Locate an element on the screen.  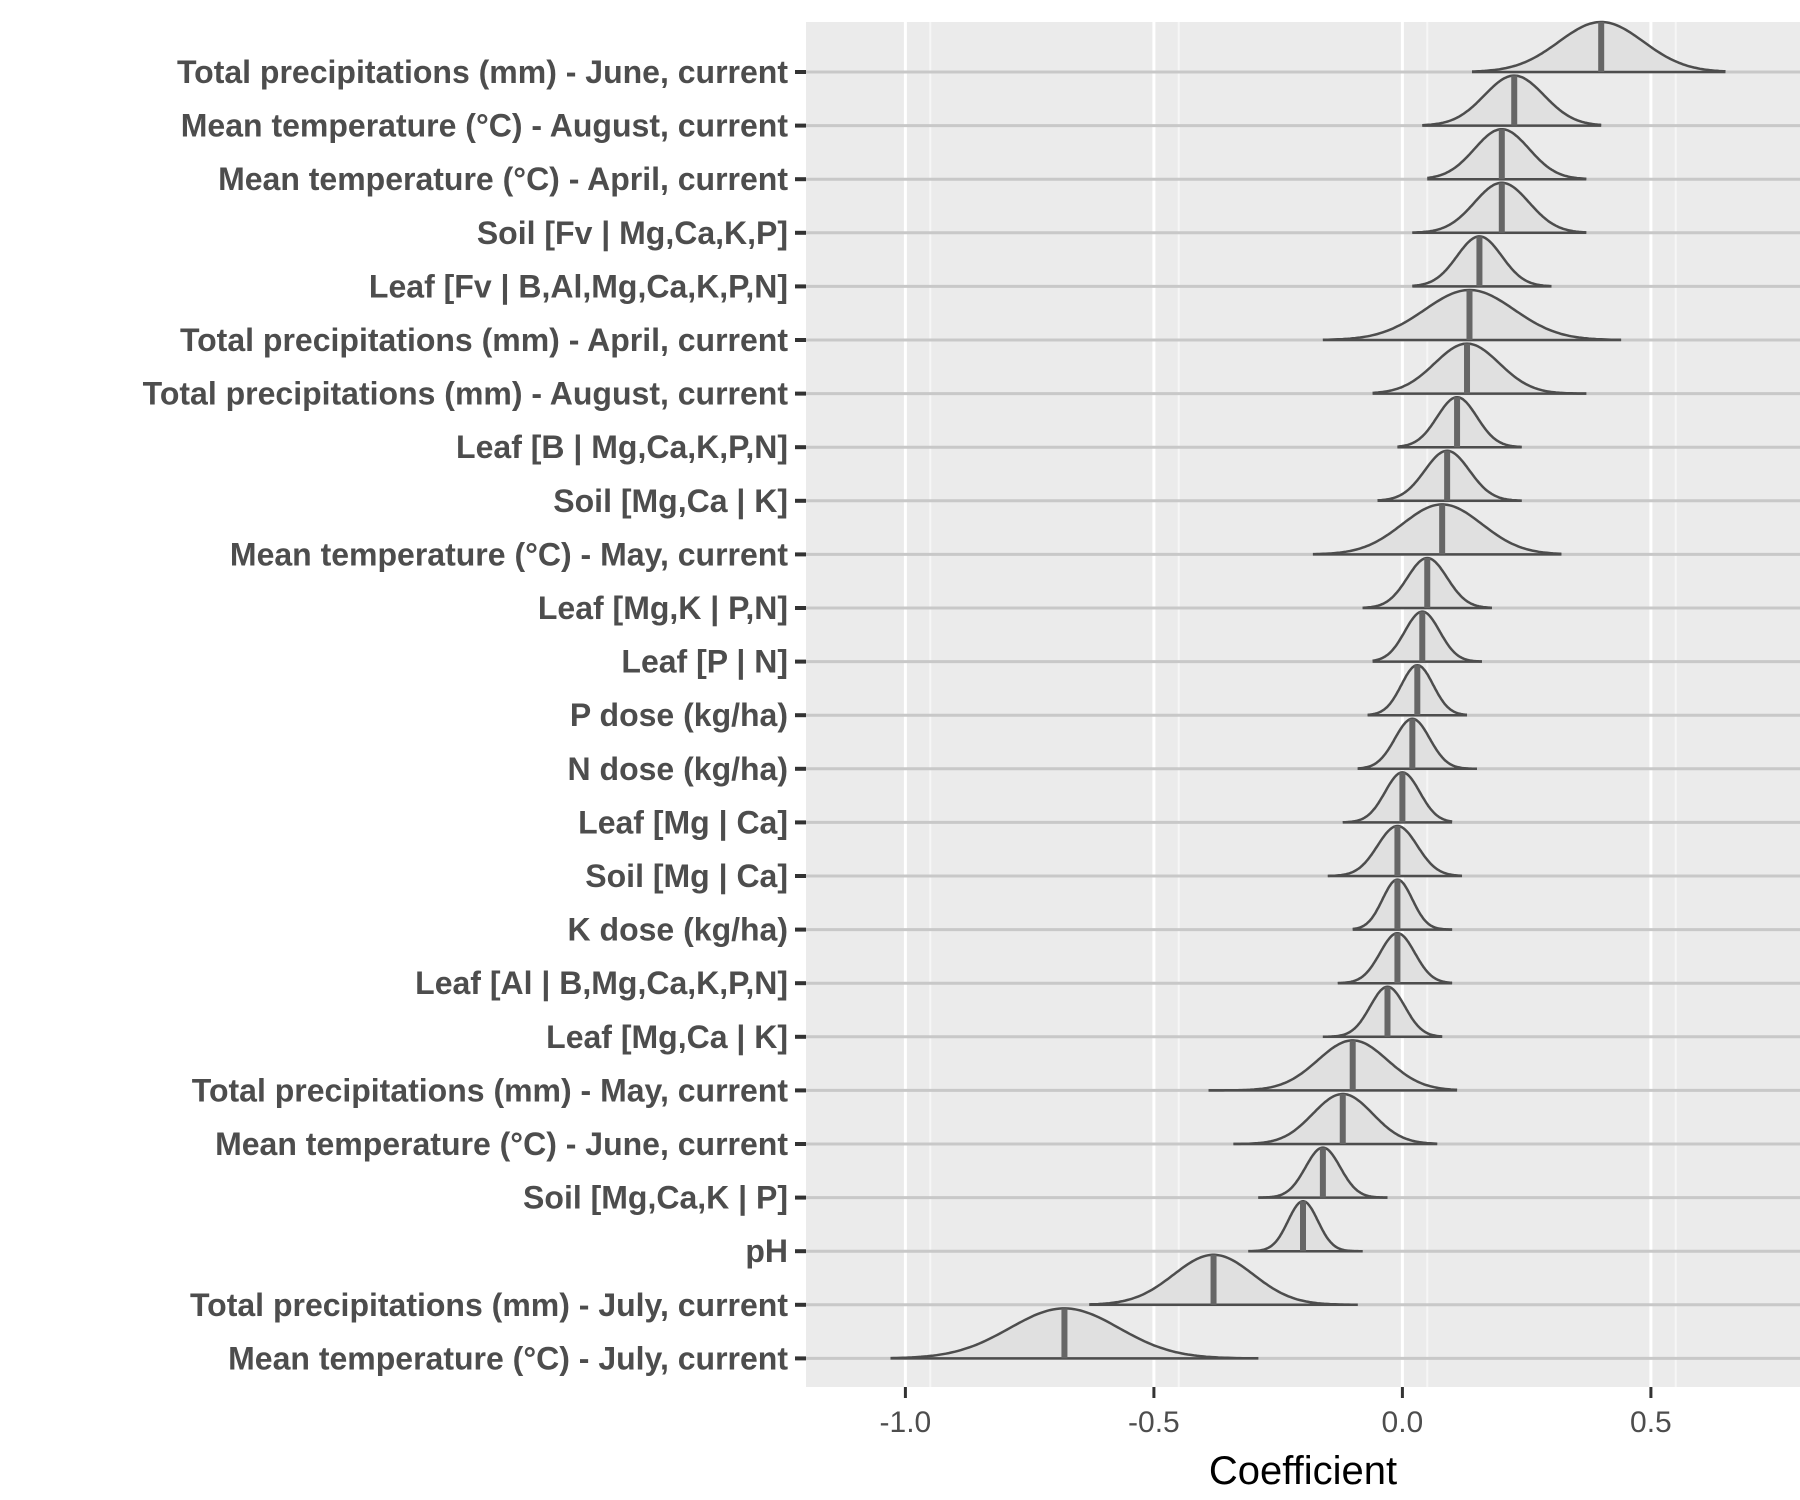
y-tick-label: Soil [Mg | Ca] is located at coordinates (686, 876).